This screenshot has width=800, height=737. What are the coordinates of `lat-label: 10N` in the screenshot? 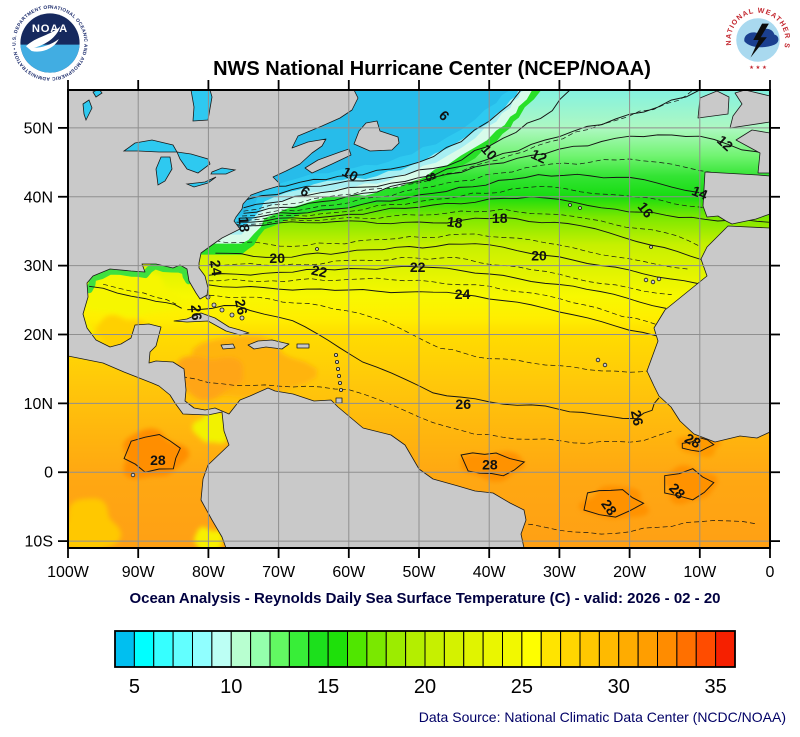 It's located at (38, 404).